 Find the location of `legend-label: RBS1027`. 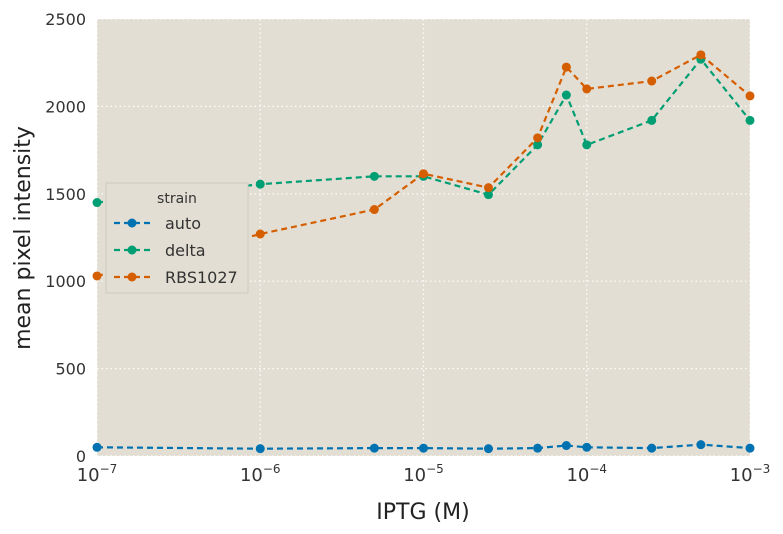

legend-label: RBS1027 is located at coordinates (201, 277).